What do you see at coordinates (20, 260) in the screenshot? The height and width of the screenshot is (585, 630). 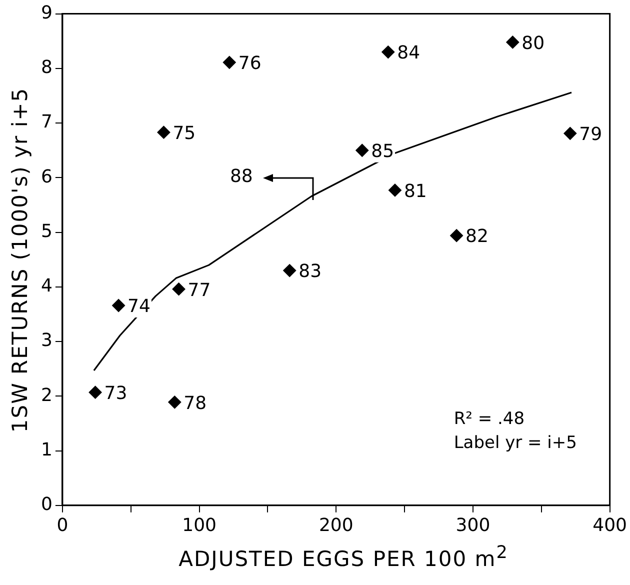 I see `y-axis-title: 1SW RETURNS (1000's) yr i+5` at bounding box center [20, 260].